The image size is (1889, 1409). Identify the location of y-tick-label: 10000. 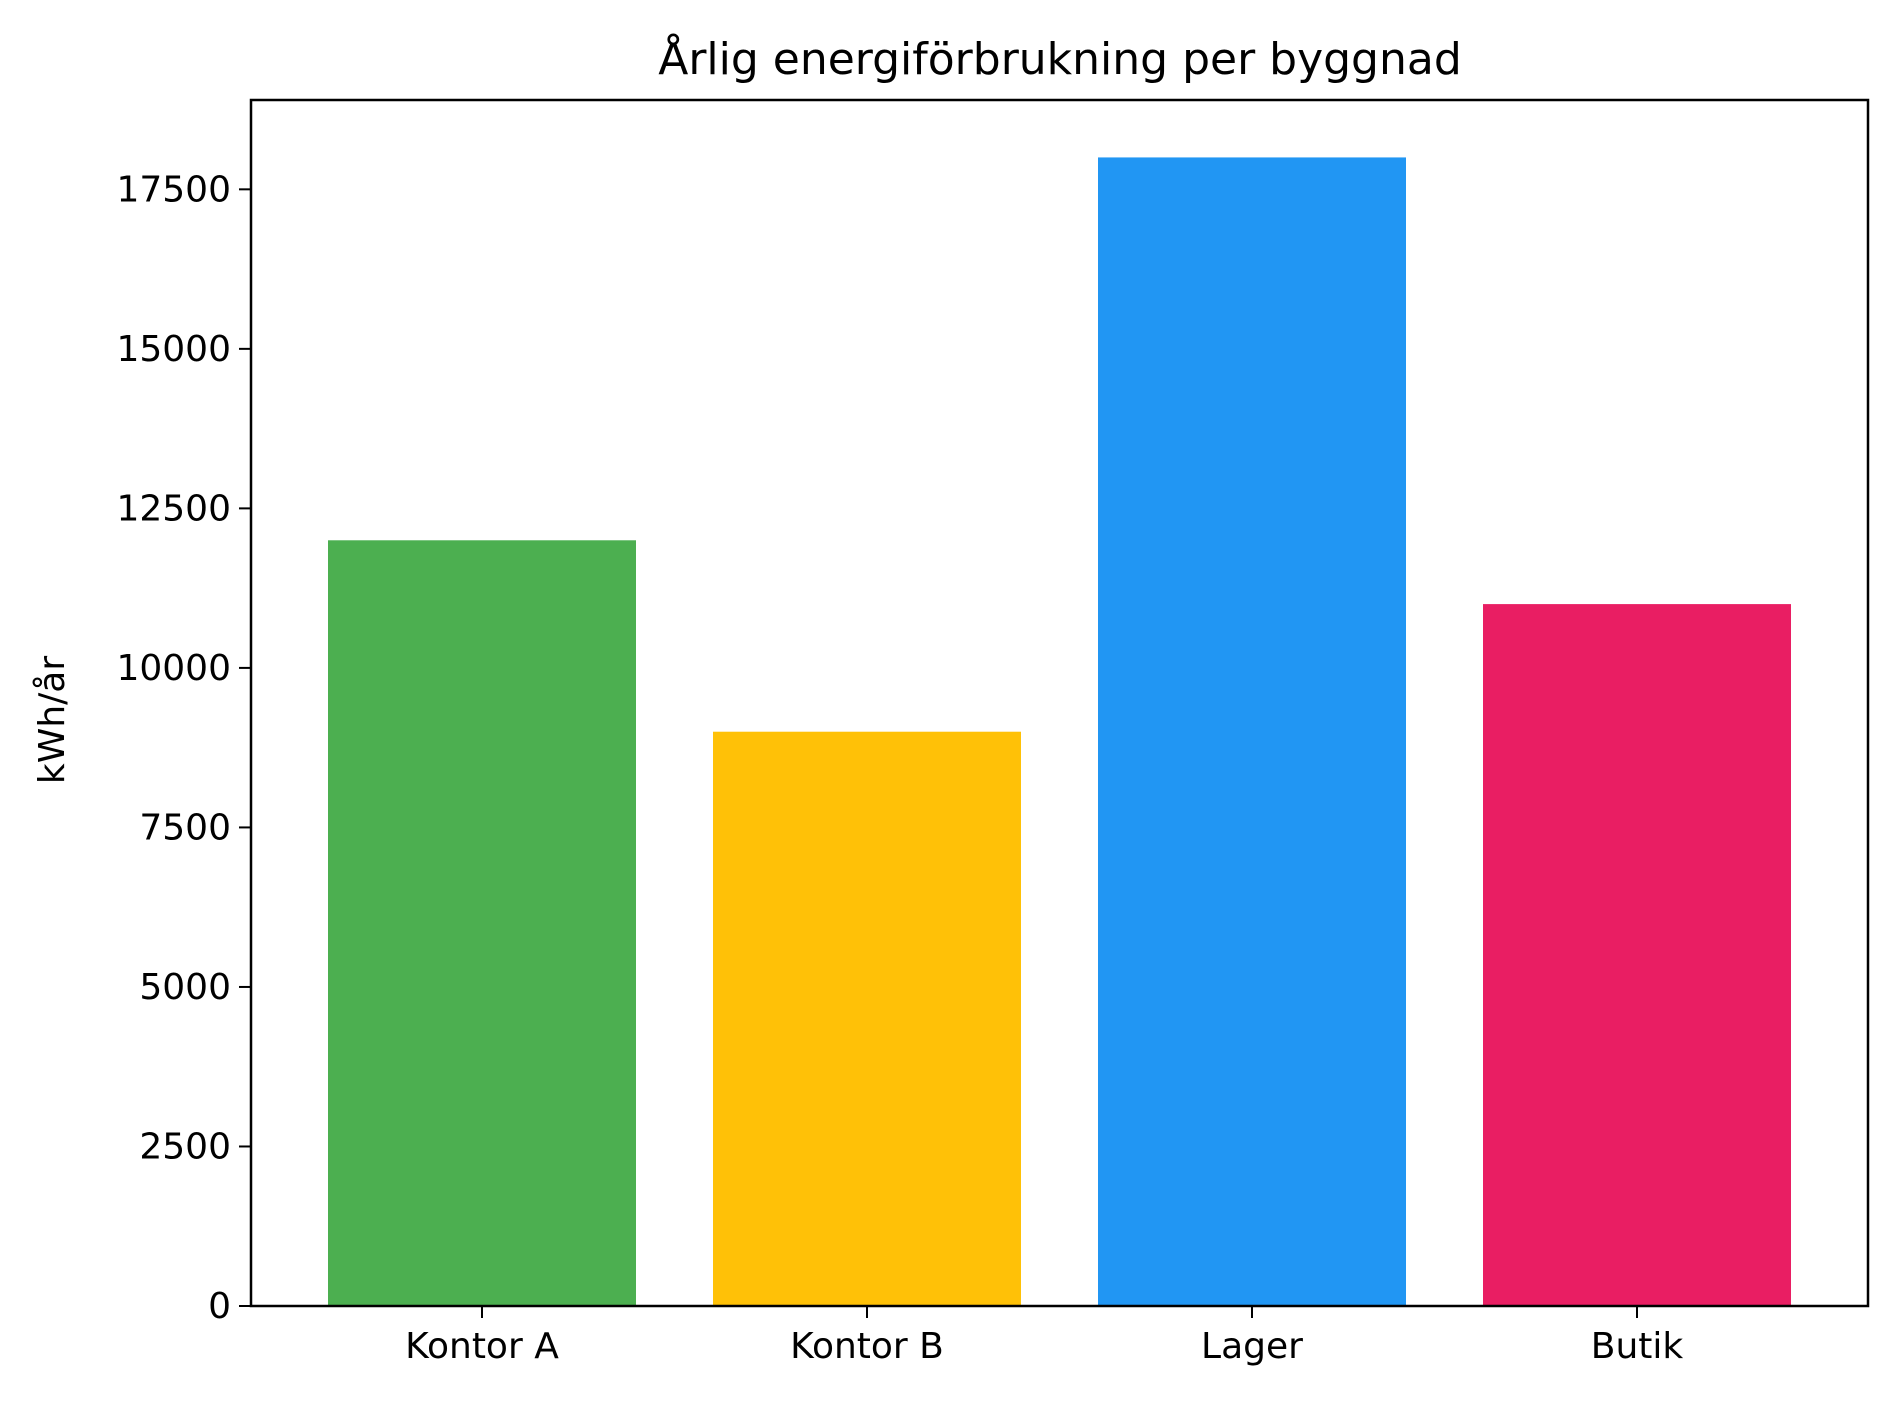
(173, 668).